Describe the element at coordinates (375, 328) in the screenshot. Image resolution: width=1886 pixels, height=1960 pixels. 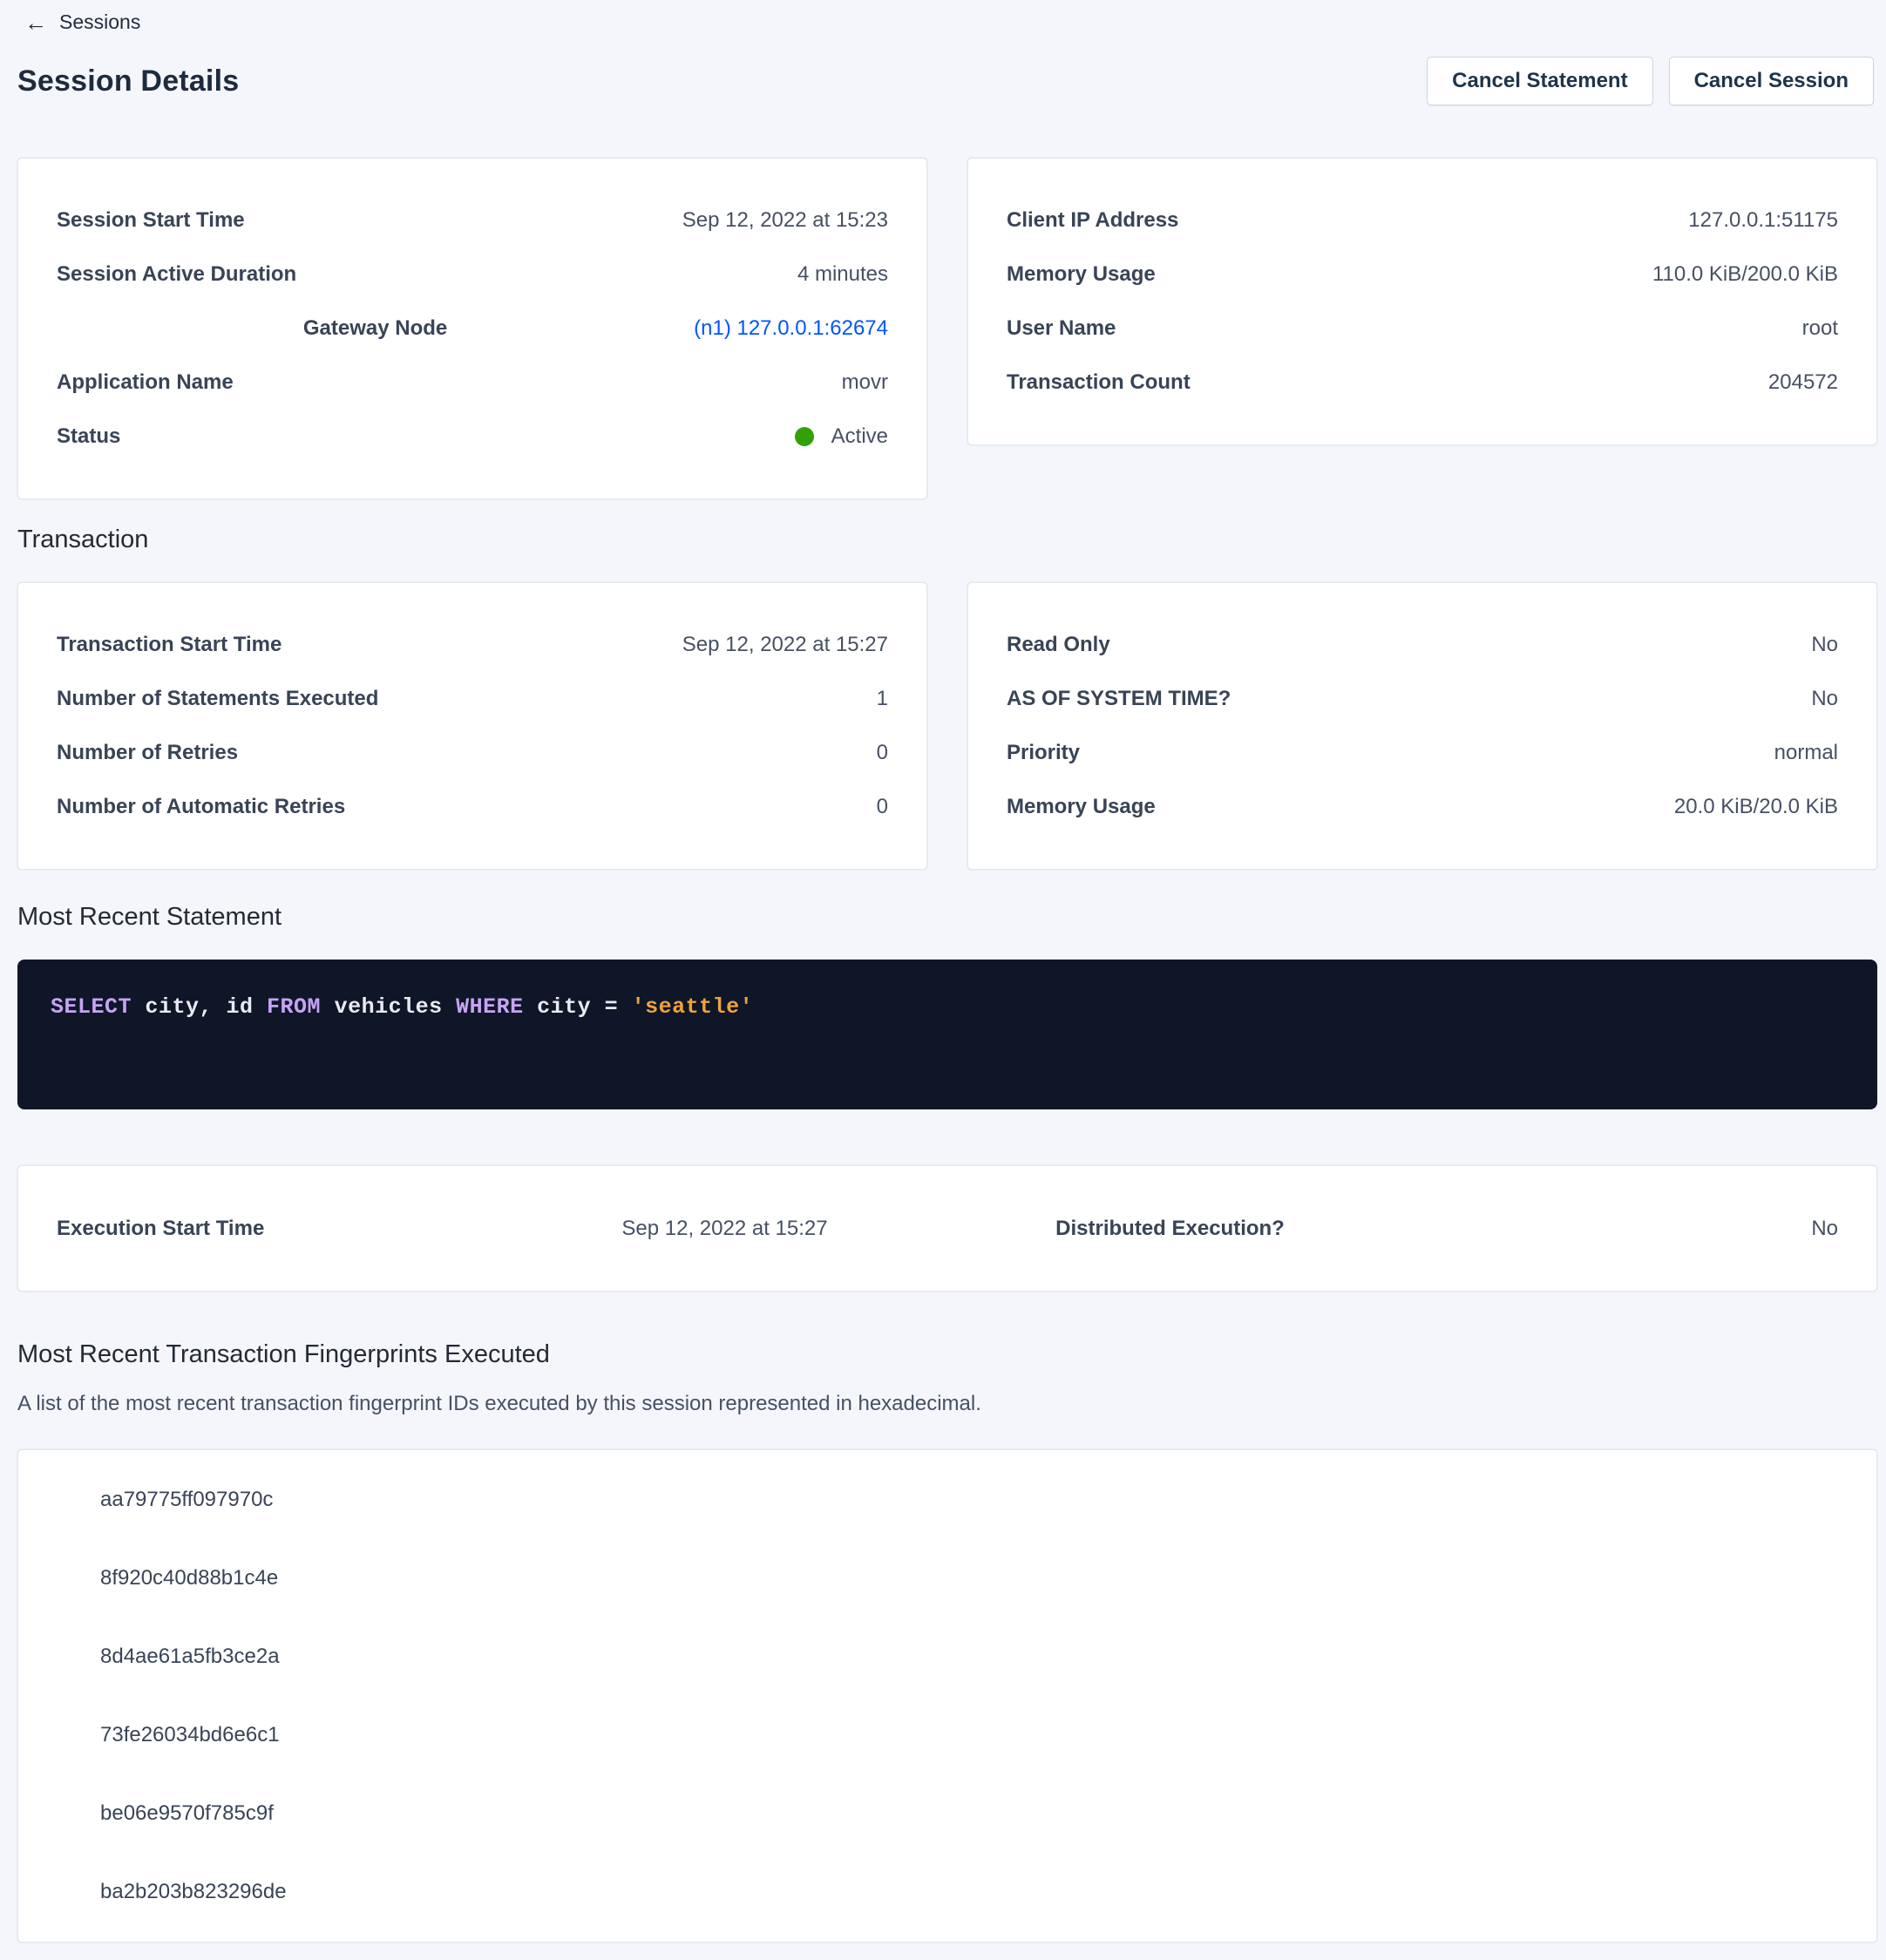
I see `row-label: Gateway Node` at that location.